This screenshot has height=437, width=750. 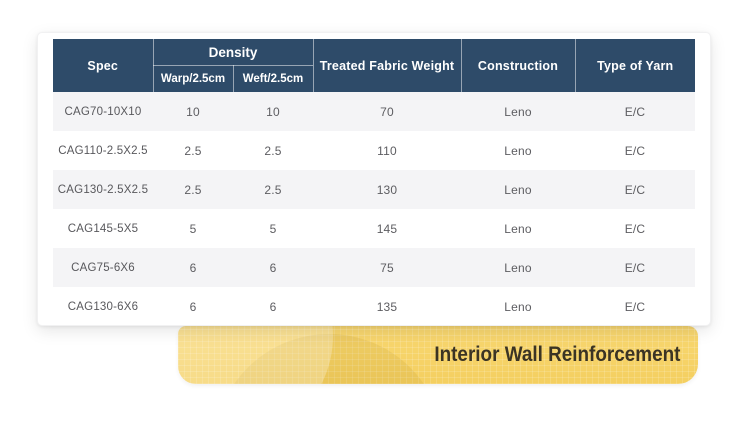 What do you see at coordinates (387, 228) in the screenshot?
I see `cell-weight: 145` at bounding box center [387, 228].